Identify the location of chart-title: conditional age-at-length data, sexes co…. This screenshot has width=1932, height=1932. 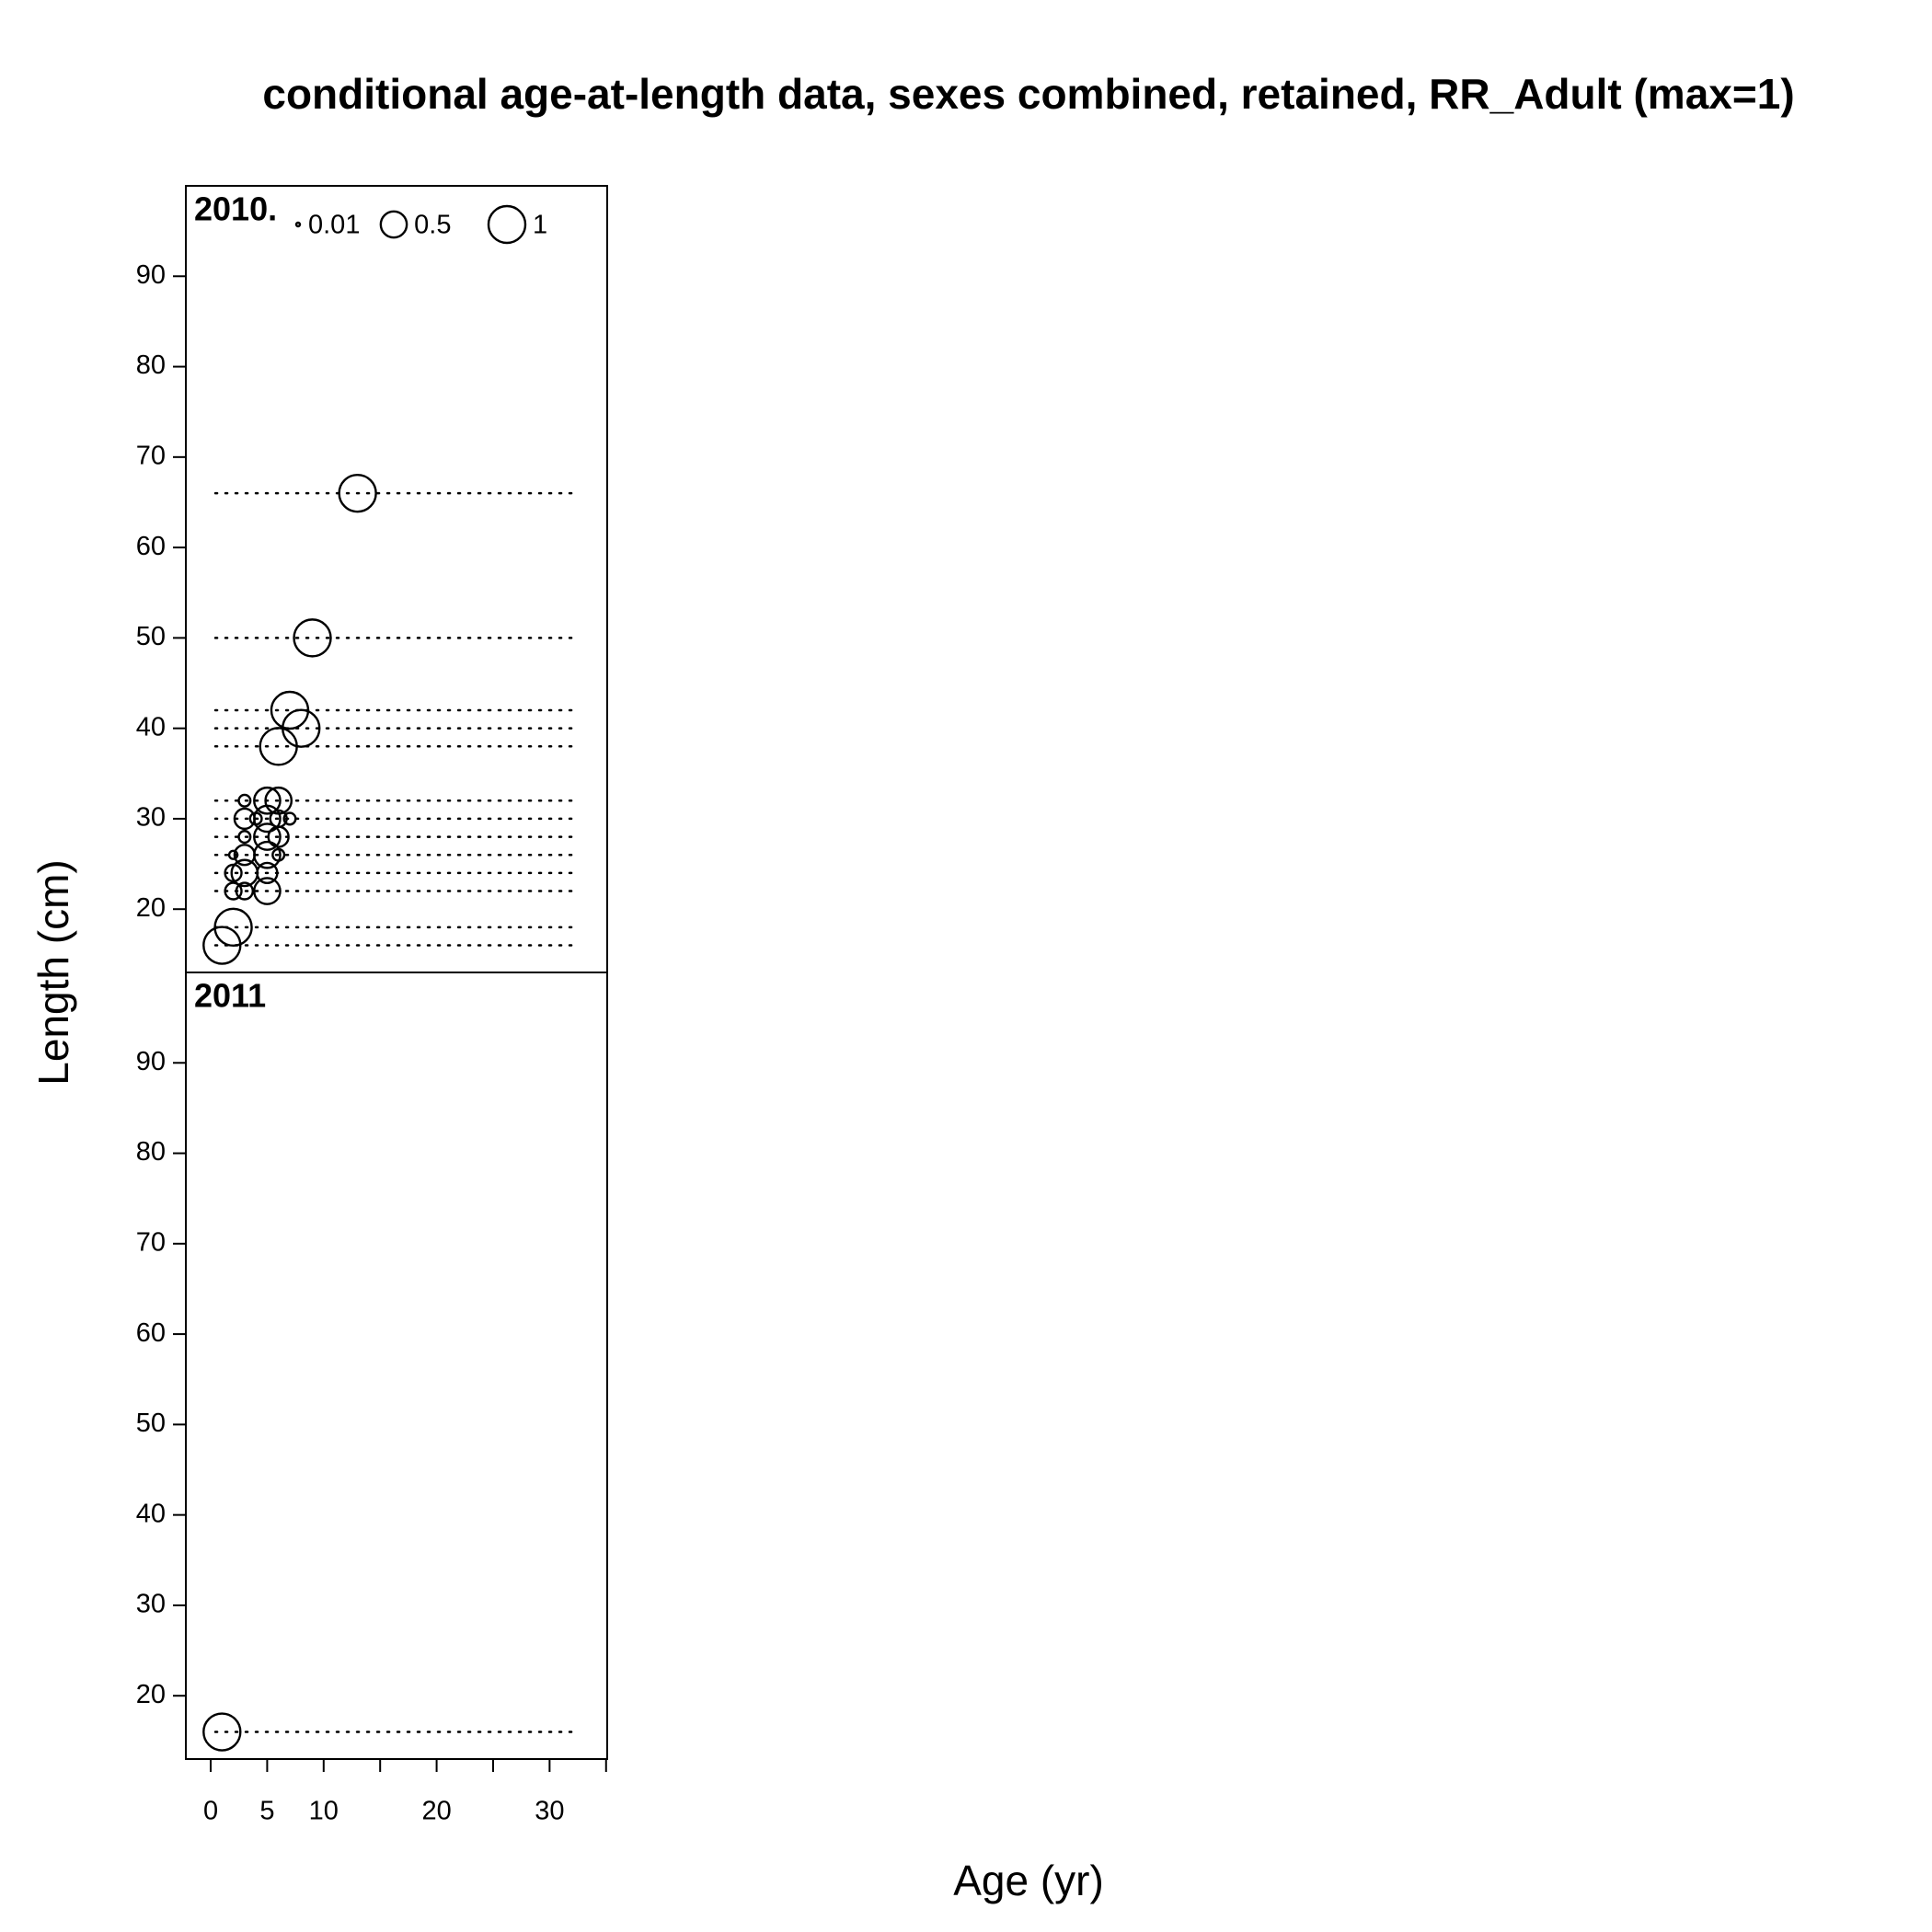
(1028, 94).